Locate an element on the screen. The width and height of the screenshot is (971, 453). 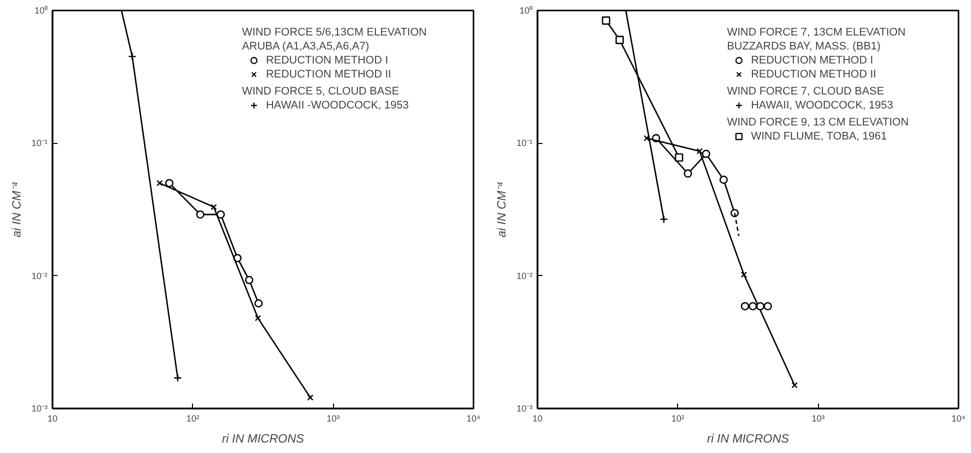
legend-label: WIND FLUME, TOBA, 1961 is located at coordinates (818, 136).